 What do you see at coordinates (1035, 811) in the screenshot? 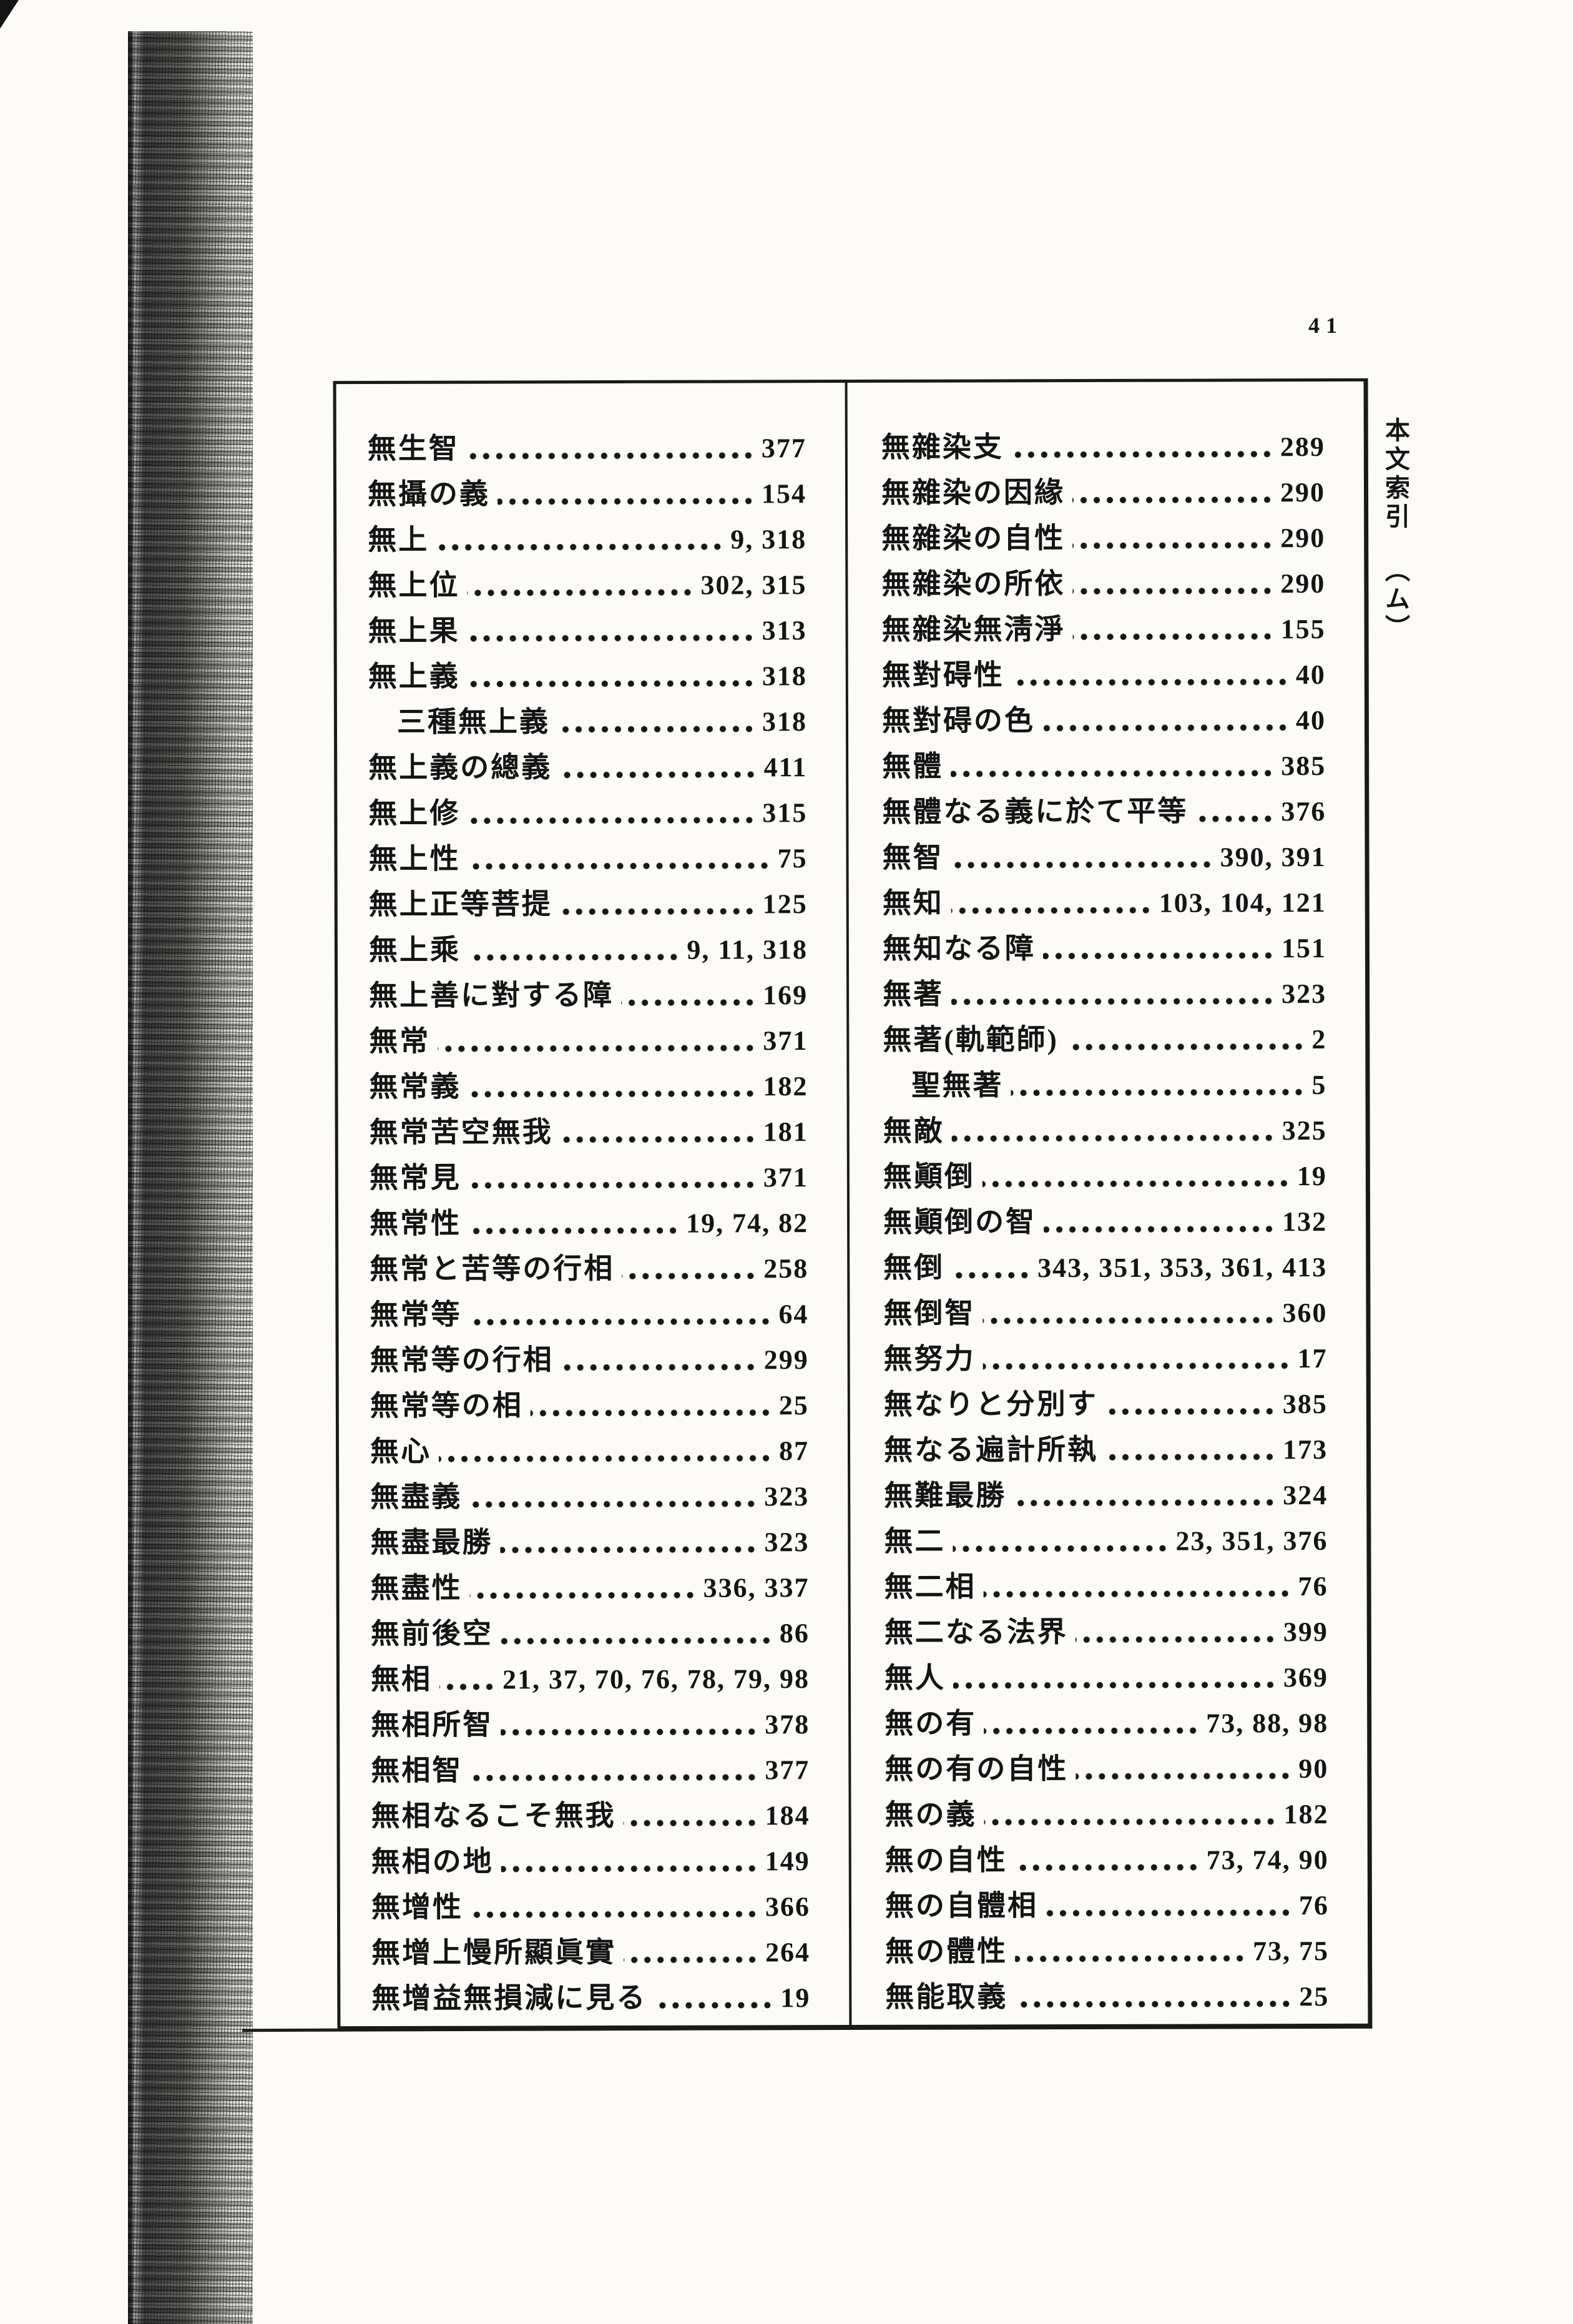
I see `entry-term: 無體なる義に於て平等` at bounding box center [1035, 811].